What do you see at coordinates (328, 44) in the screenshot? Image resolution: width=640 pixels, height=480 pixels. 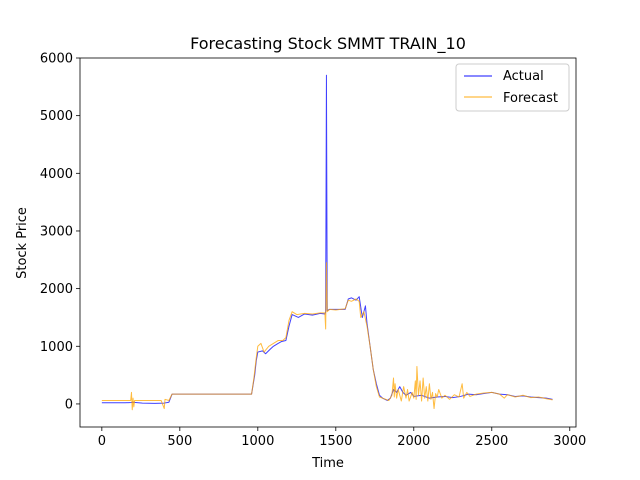 I see `chart-title: Forecasting Stock SMMT TRAIN_10` at bounding box center [328, 44].